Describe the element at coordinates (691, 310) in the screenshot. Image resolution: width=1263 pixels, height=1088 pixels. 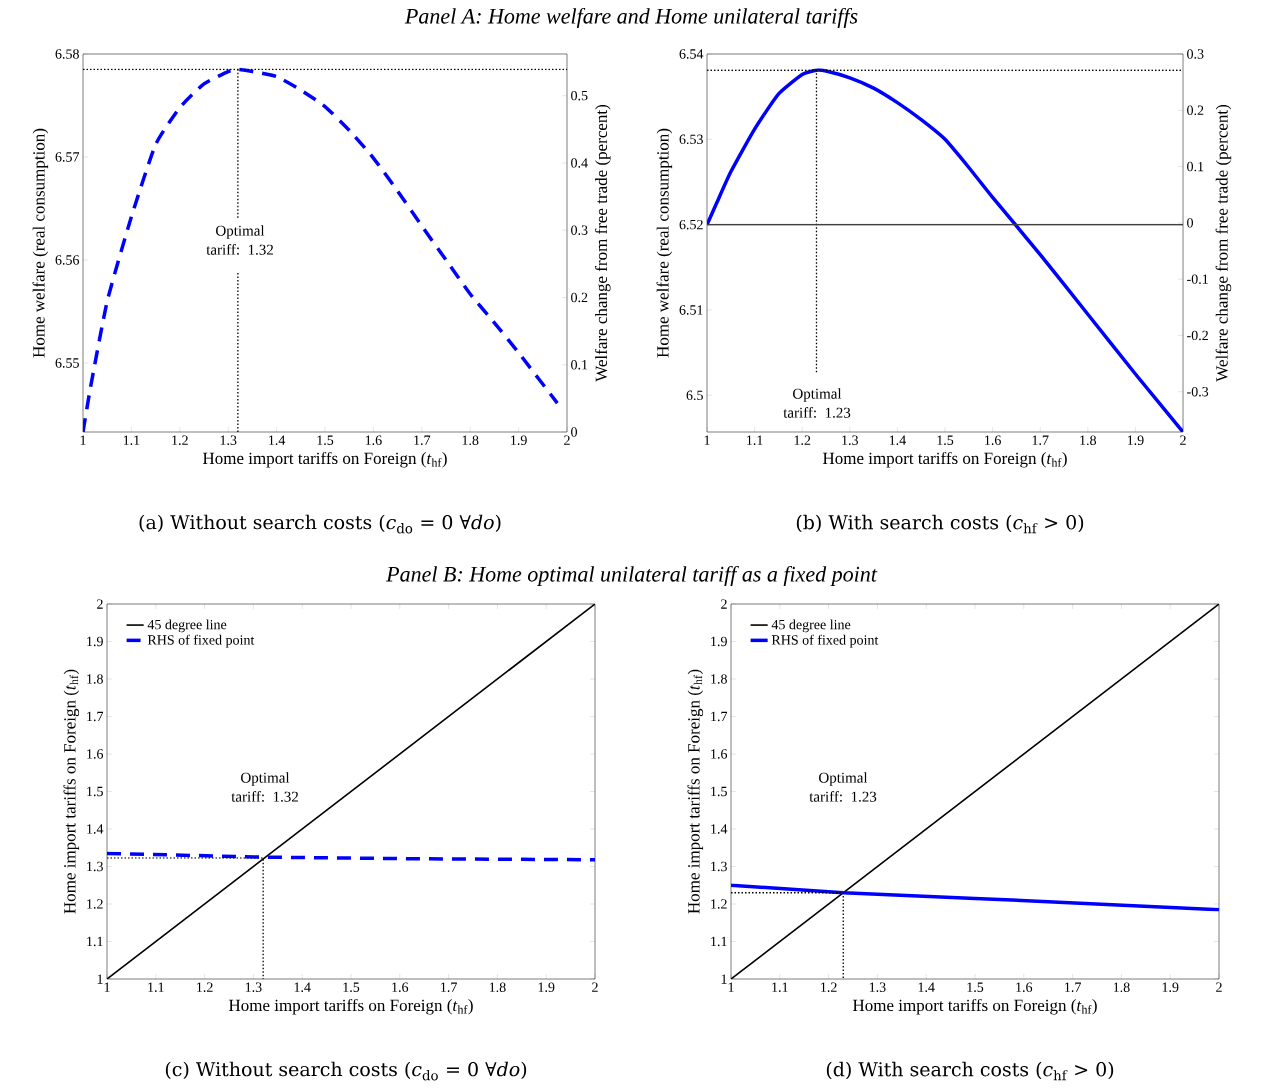
I see `y-tick-label: 6.51` at that location.